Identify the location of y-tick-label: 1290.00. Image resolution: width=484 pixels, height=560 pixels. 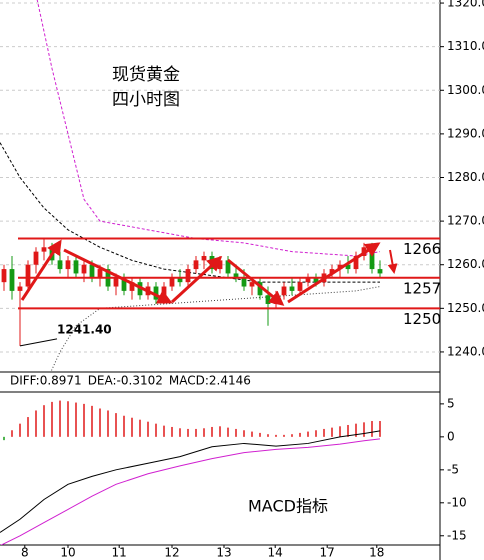
(465, 133).